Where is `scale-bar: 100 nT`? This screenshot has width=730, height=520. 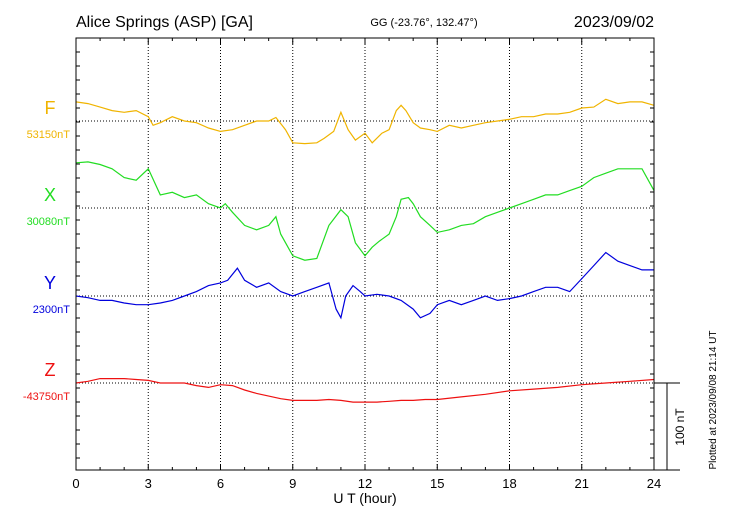 scale-bar: 100 nT is located at coordinates (670, 426).